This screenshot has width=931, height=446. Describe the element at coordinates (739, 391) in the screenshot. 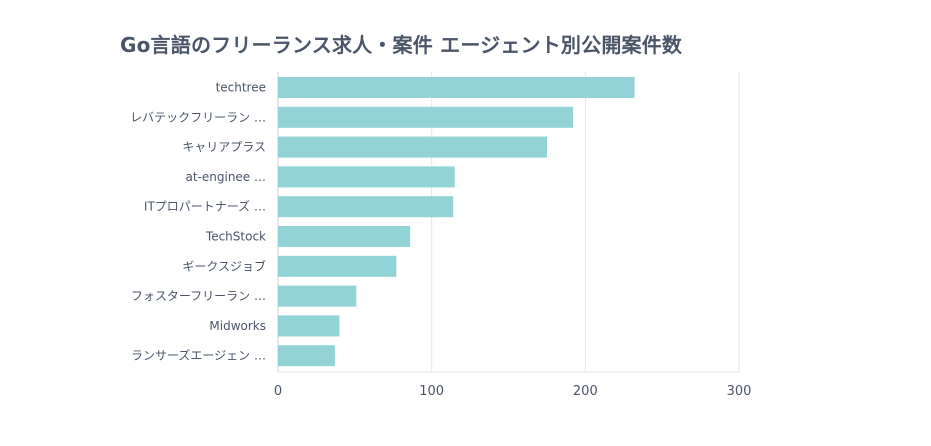

I see `x-tick-label: 300` at that location.